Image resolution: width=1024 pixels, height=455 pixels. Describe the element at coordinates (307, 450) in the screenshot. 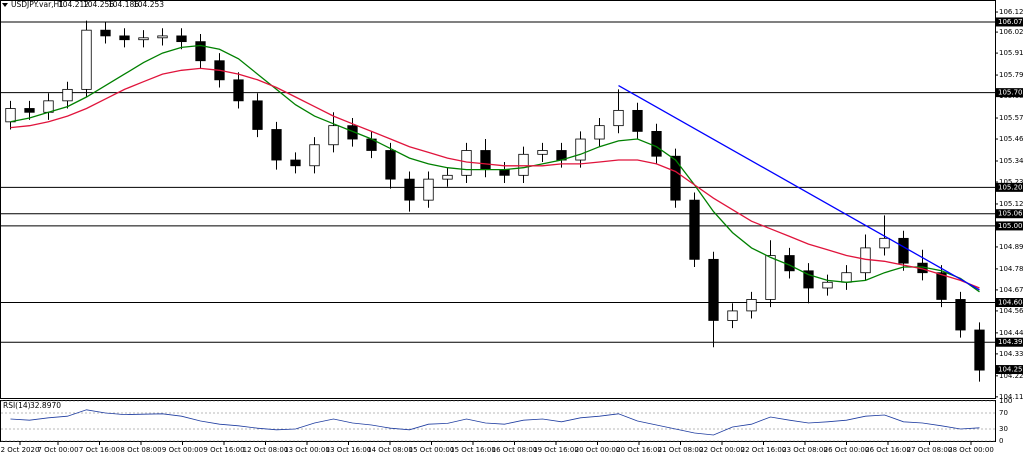

I see `x-tick-label: 13 Oct 00:00` at that location.